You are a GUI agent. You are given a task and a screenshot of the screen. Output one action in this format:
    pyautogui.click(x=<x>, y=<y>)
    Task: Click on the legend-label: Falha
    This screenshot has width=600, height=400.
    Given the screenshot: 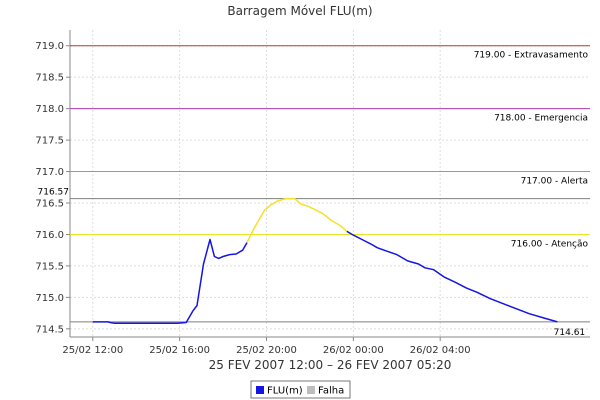 What is the action you would take?
    pyautogui.click(x=331, y=391)
    